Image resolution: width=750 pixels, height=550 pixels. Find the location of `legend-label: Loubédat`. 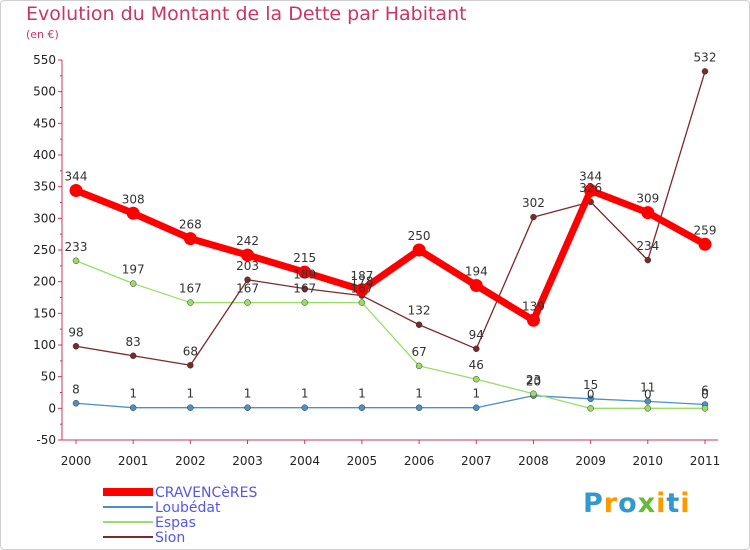

legend-label: Loubédat is located at coordinates (188, 508).